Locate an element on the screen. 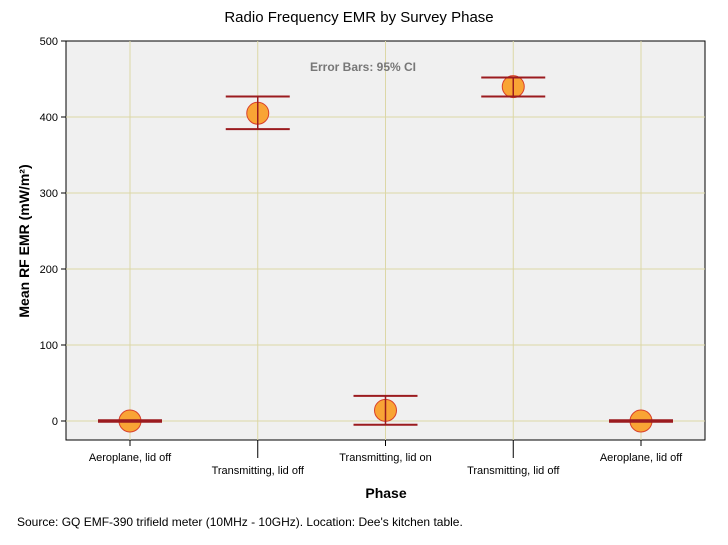 Image resolution: width=728 pixels, height=545 pixels. y-tick-label: 100 is located at coordinates (49, 346).